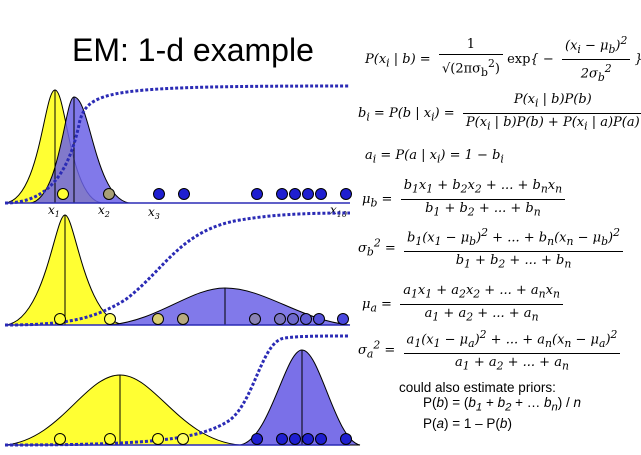 The height and width of the screenshot is (455, 641). Describe the element at coordinates (54, 211) in the screenshot. I see `label-x1: x1` at that location.